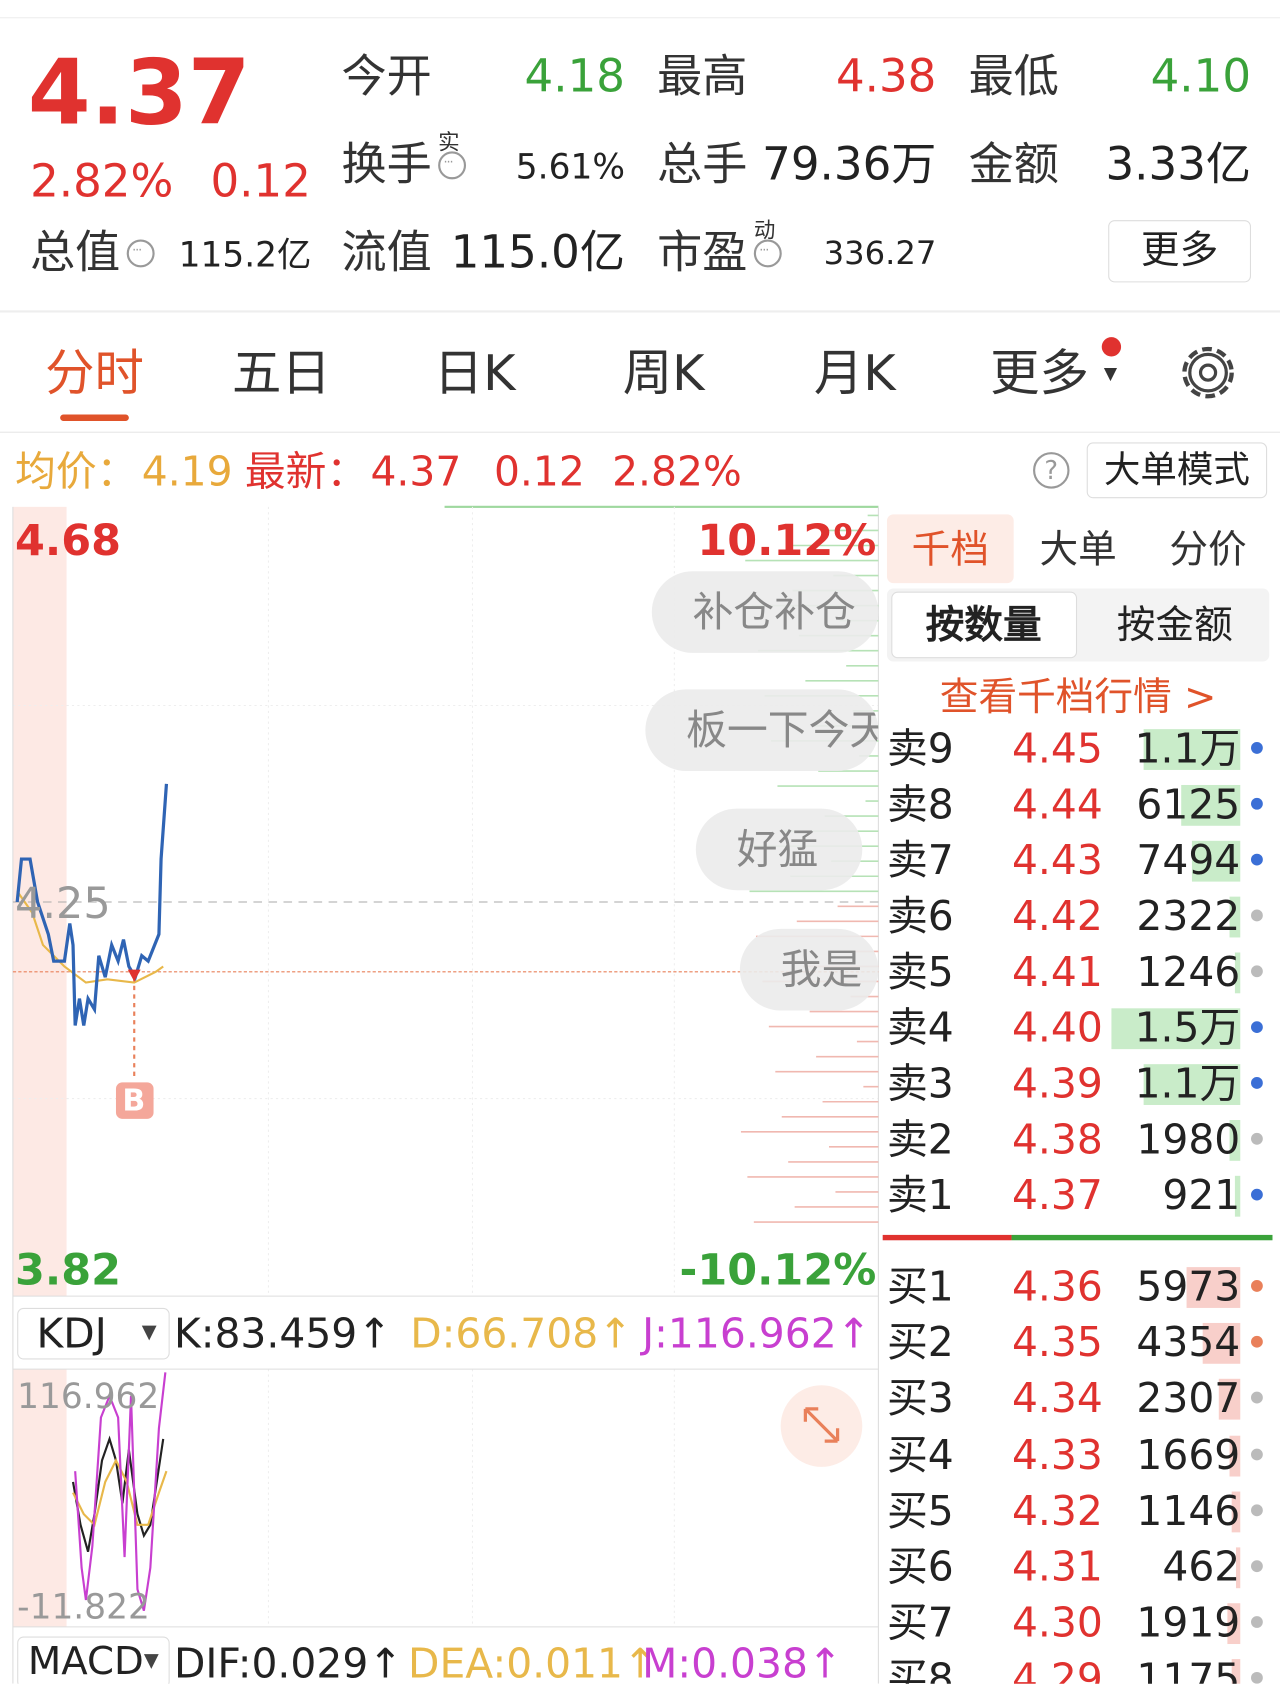  I want to click on tab-bg, so click(950, 549).